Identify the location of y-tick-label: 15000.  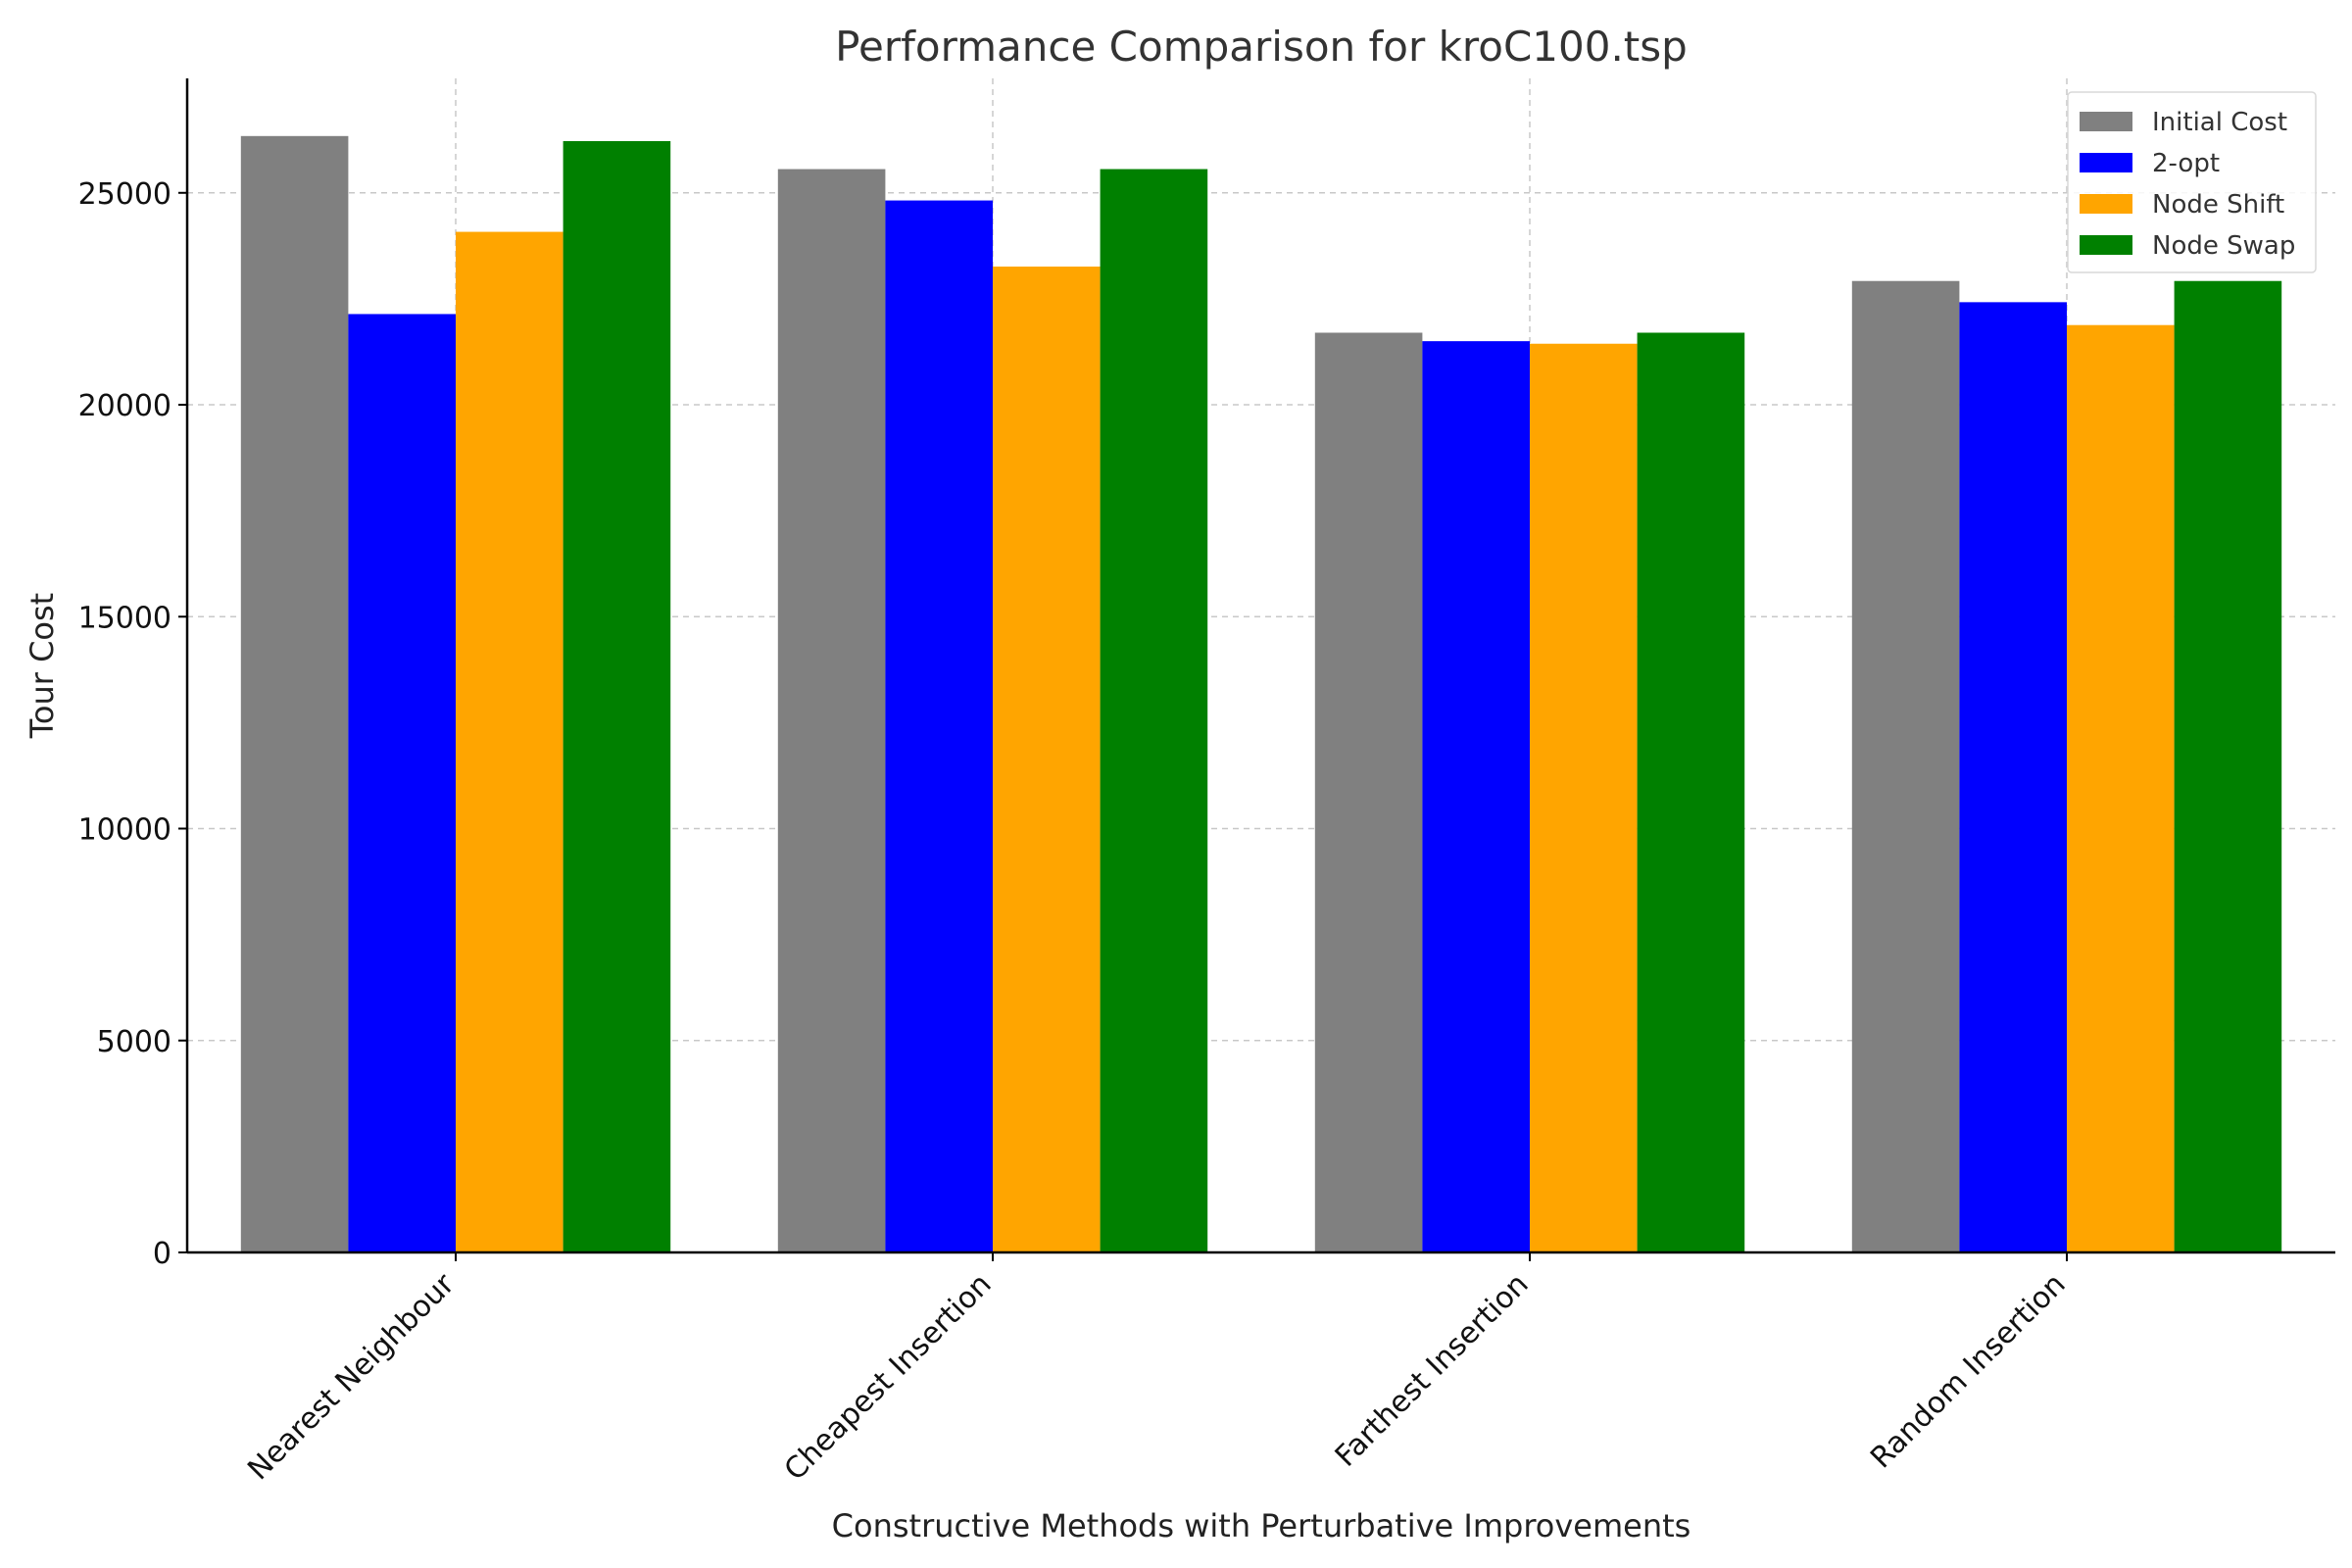
(125, 618).